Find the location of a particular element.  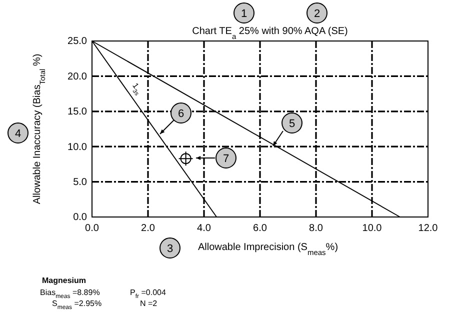

text: 4 is located at coordinates (18, 134).